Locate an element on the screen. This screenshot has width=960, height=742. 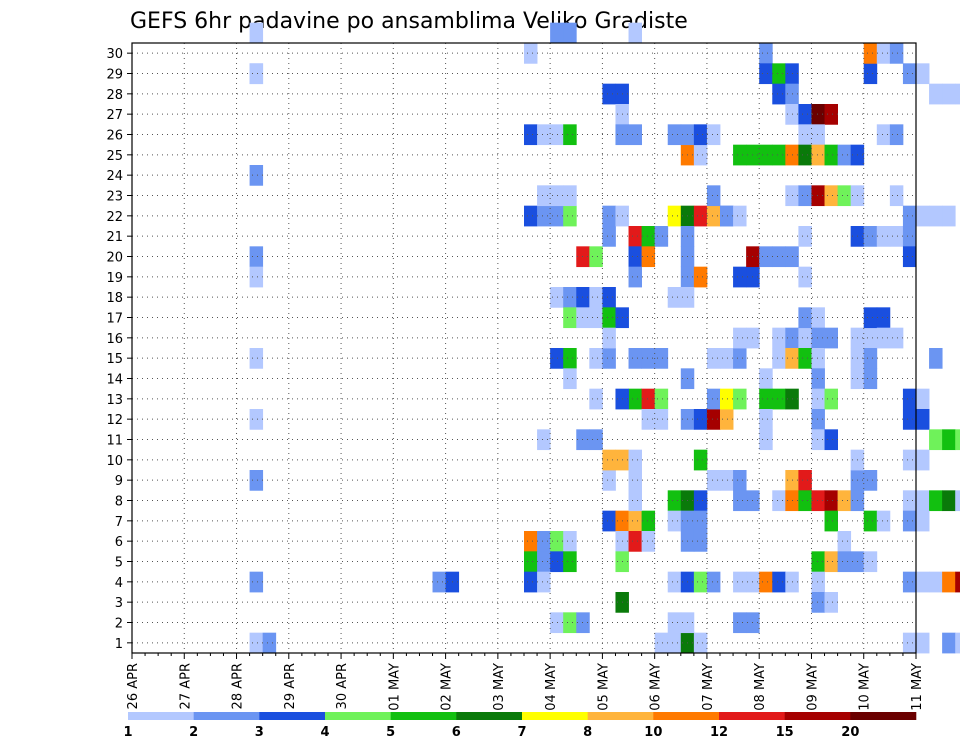
y-tick-label: 19 is located at coordinates (114, 278).